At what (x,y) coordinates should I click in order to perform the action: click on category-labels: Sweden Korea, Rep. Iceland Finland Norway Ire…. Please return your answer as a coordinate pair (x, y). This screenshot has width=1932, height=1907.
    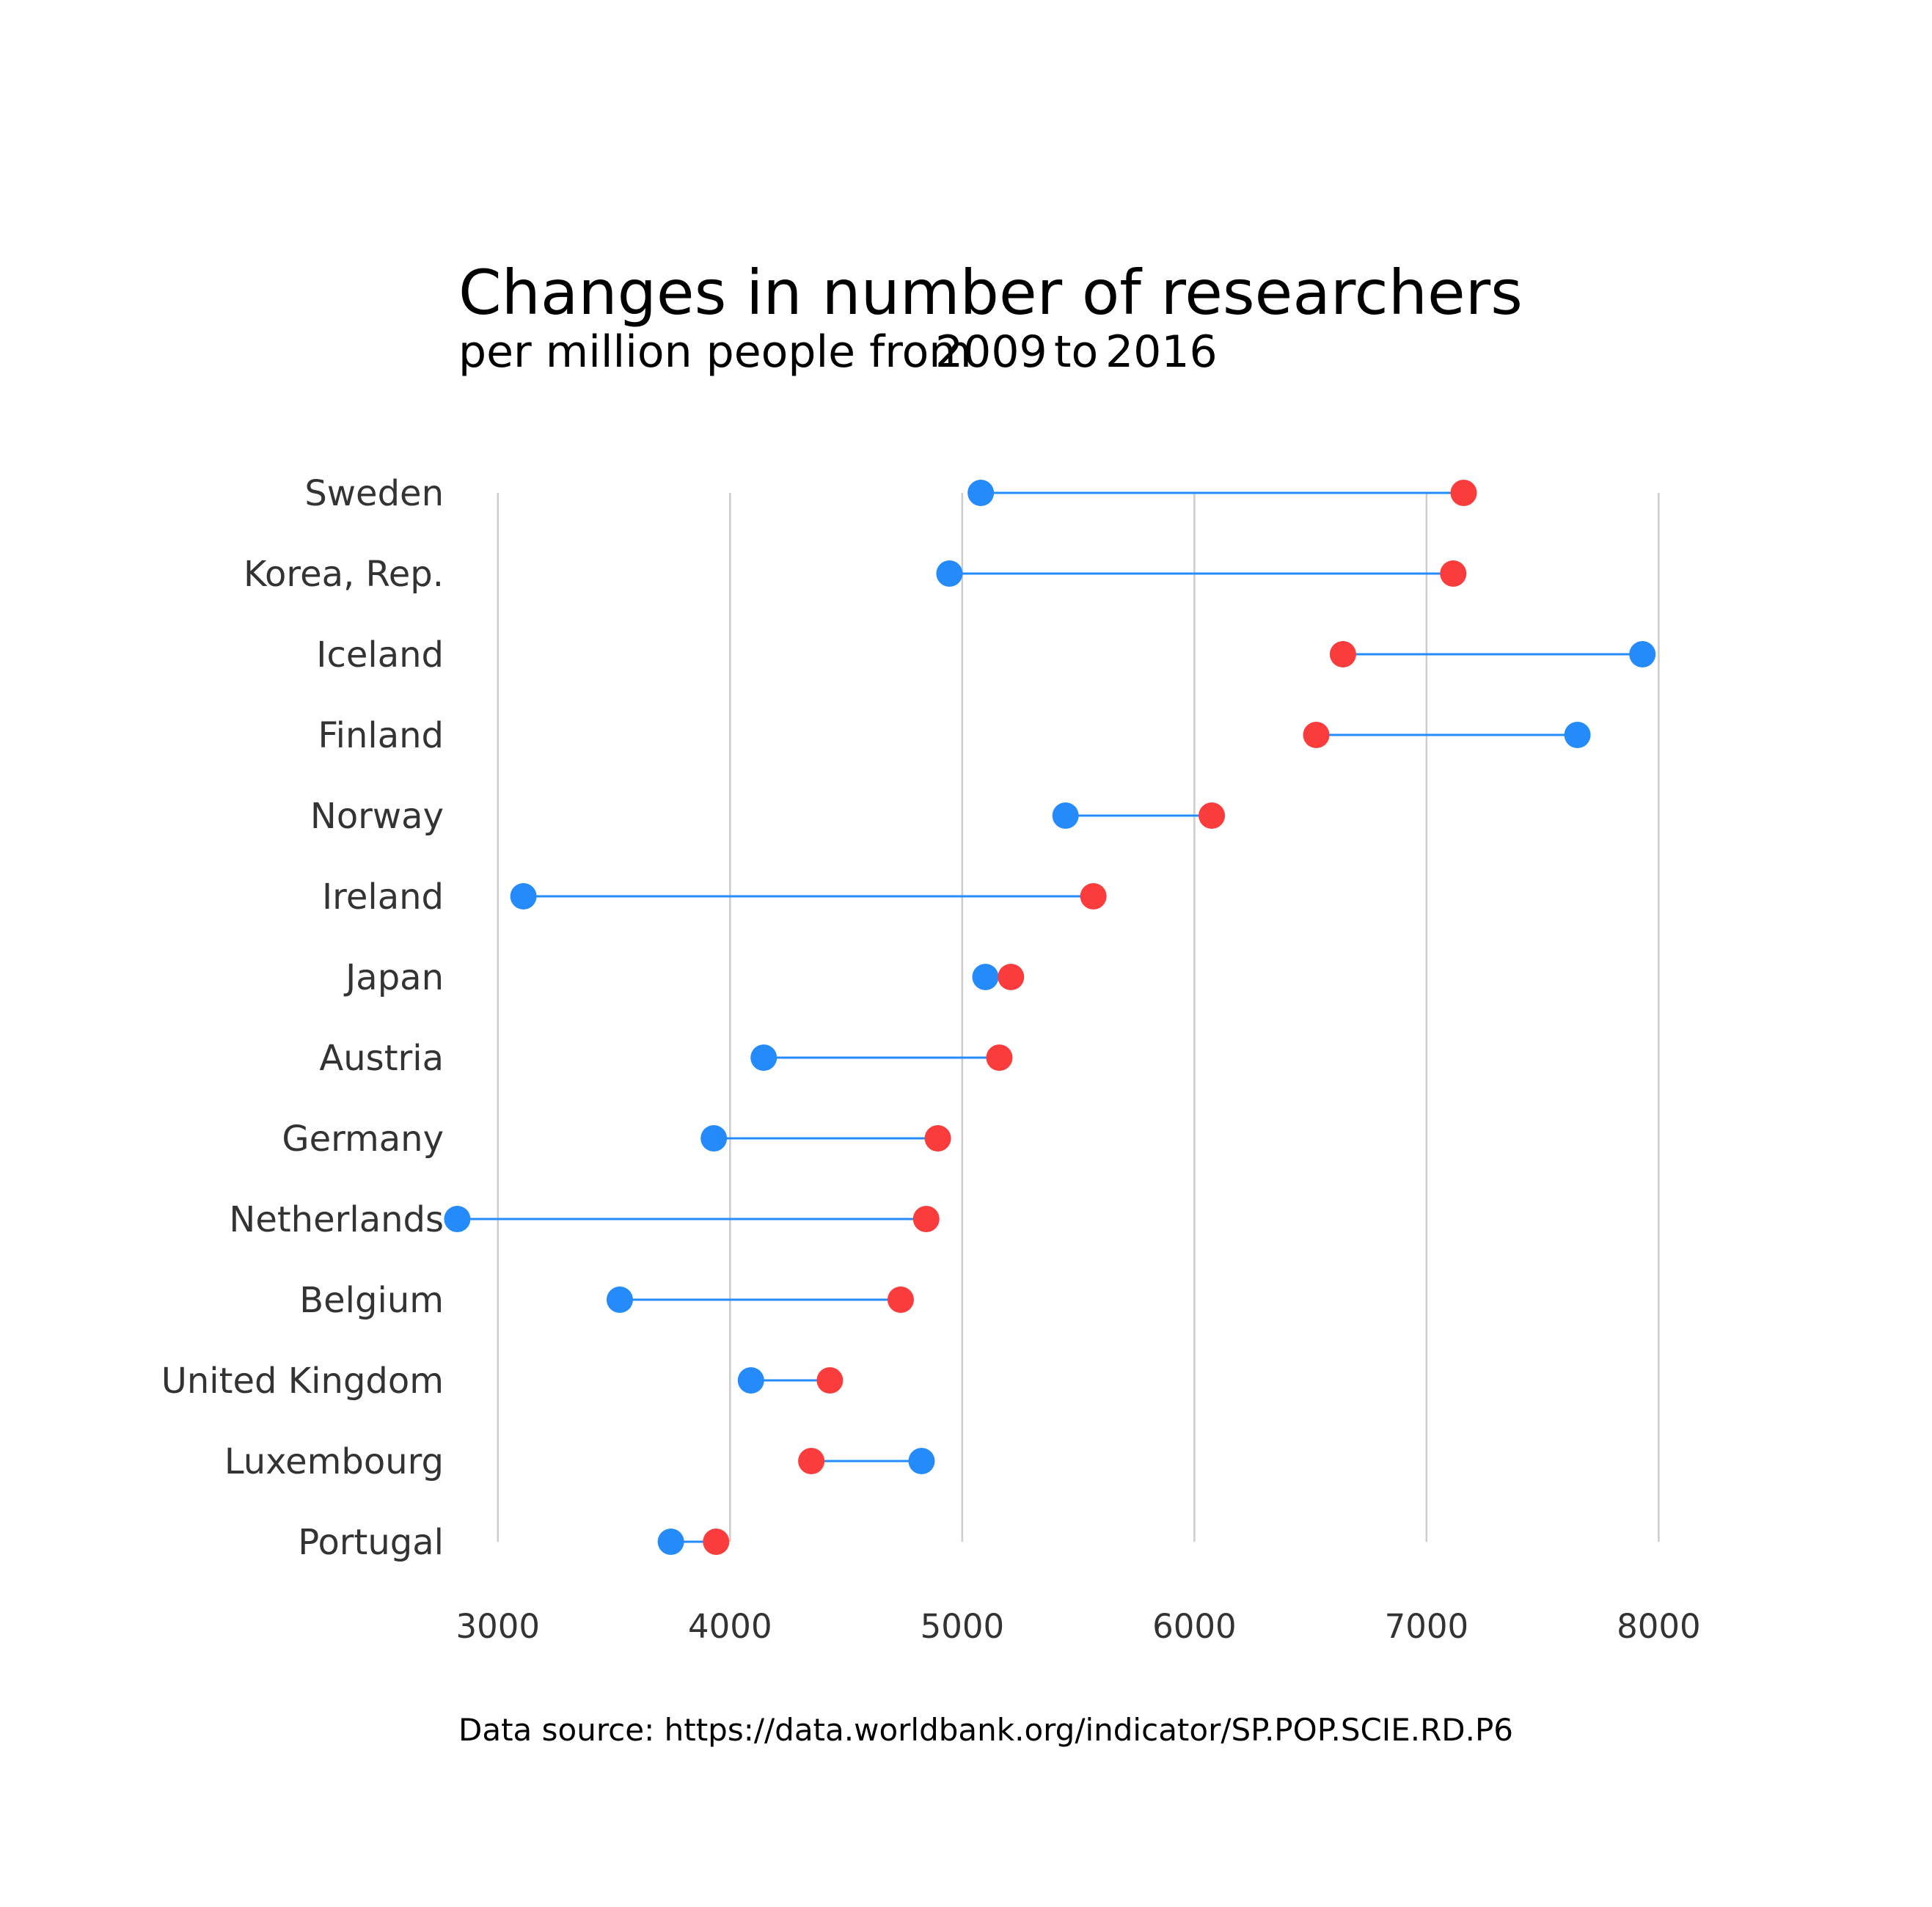
    Looking at the image, I should click on (302, 1018).